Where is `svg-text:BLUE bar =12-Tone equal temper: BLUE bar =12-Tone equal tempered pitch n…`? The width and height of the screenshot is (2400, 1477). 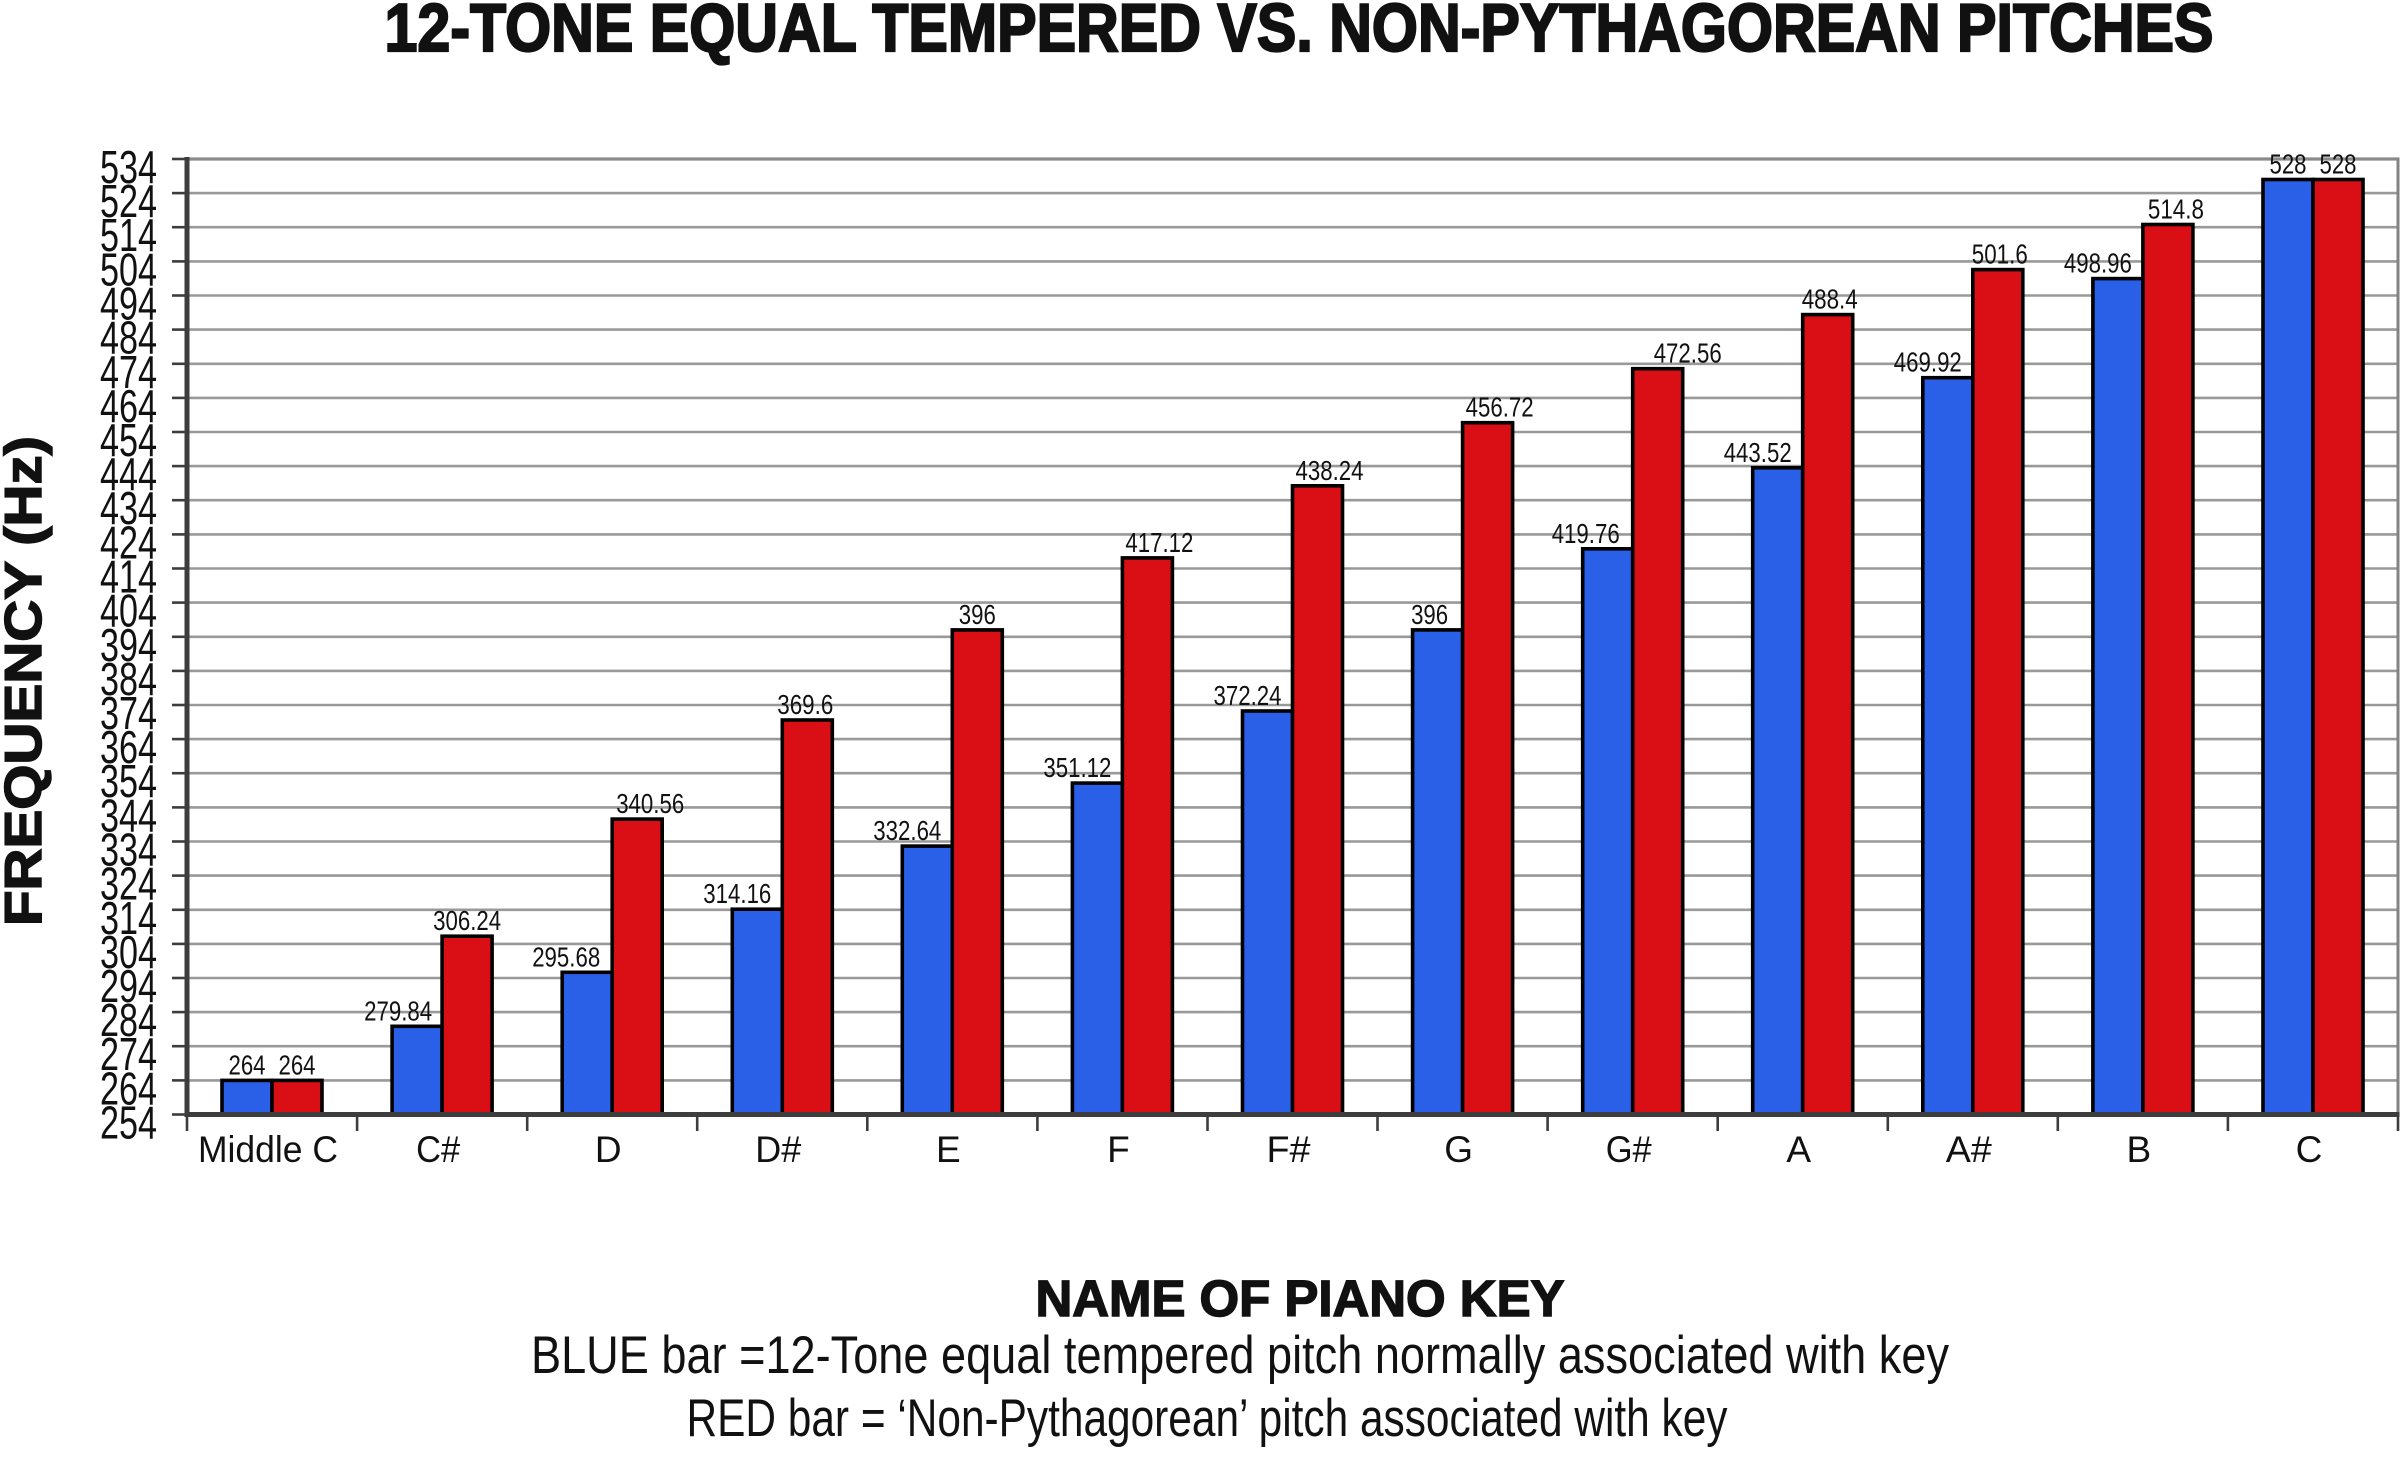
svg-text:BLUE bar =12-Tone equal temper: BLUE bar =12-Tone equal tempered pitch n… is located at coordinates (1240, 1355).